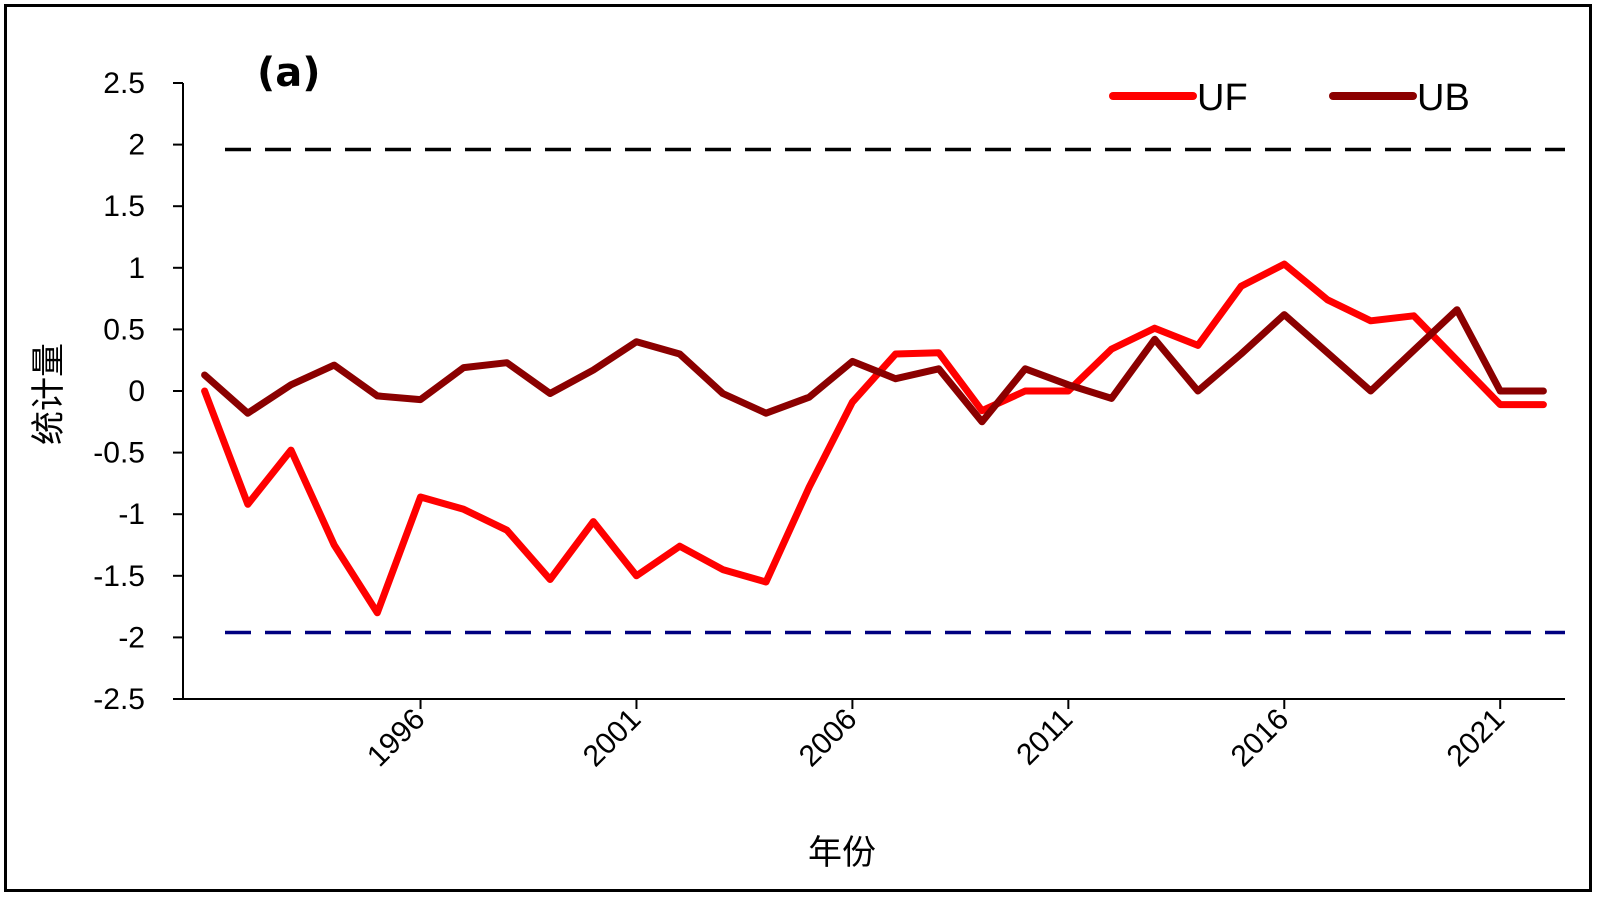 The width and height of the screenshot is (1600, 900). Describe the element at coordinates (124, 83) in the screenshot. I see `y-tick-label: 2.5` at that location.